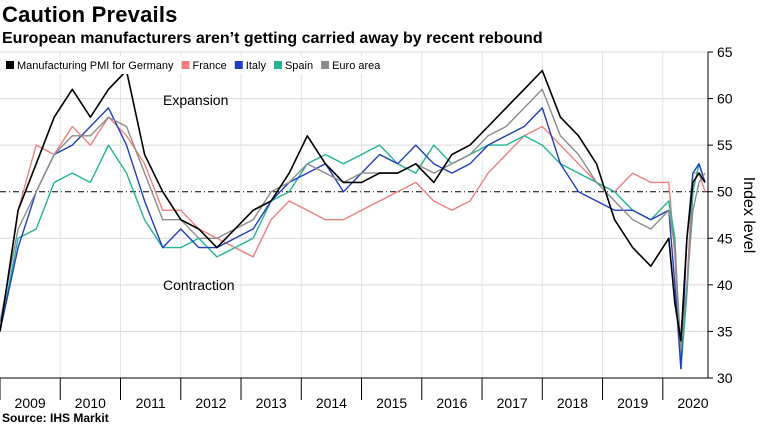 The image size is (760, 427). What do you see at coordinates (331, 403) in the screenshot?
I see `x-tick-label: 2014` at bounding box center [331, 403].